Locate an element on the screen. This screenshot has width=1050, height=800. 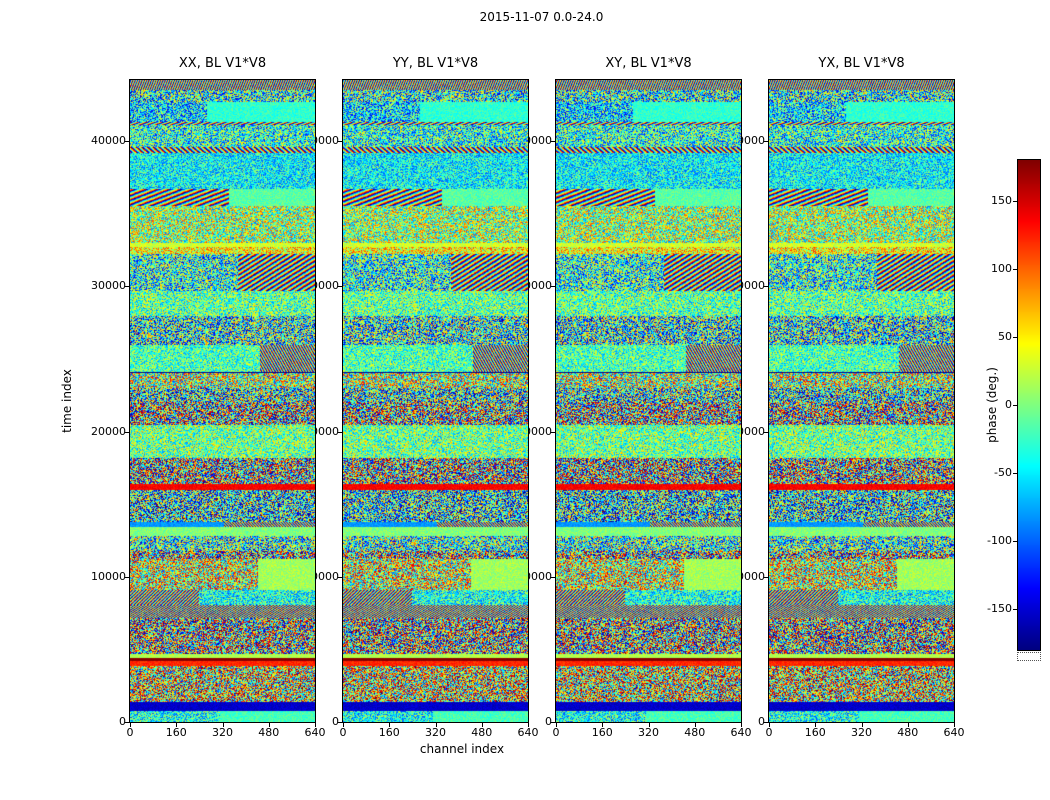
colorbar-tick-label: -50 is located at coordinates (1003, 473).